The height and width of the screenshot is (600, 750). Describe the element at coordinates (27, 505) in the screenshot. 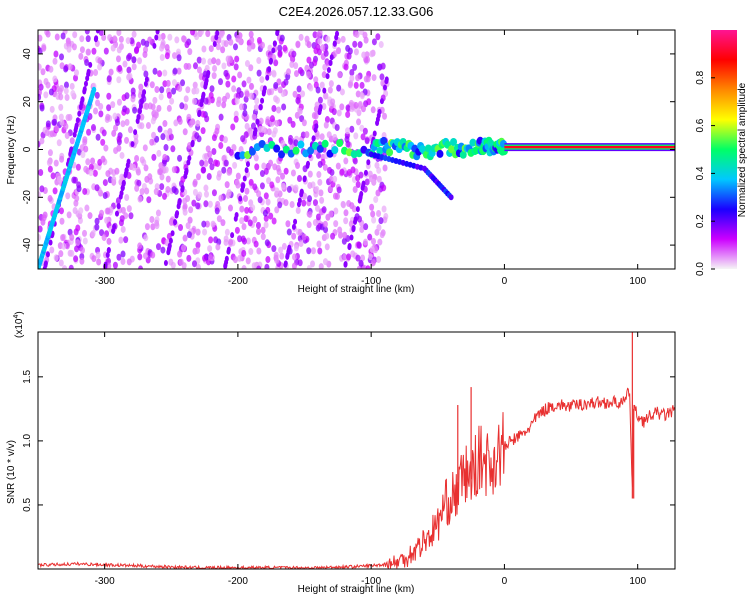

I see `snr-ytick-label: 0.5` at that location.